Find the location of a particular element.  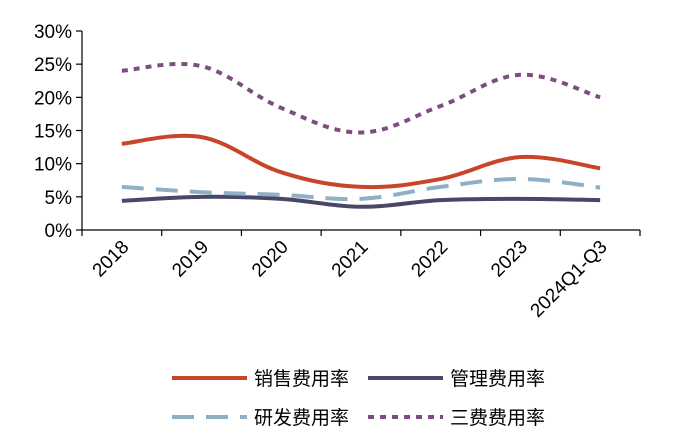

x-tick-label: 2022 is located at coordinates (430, 259).